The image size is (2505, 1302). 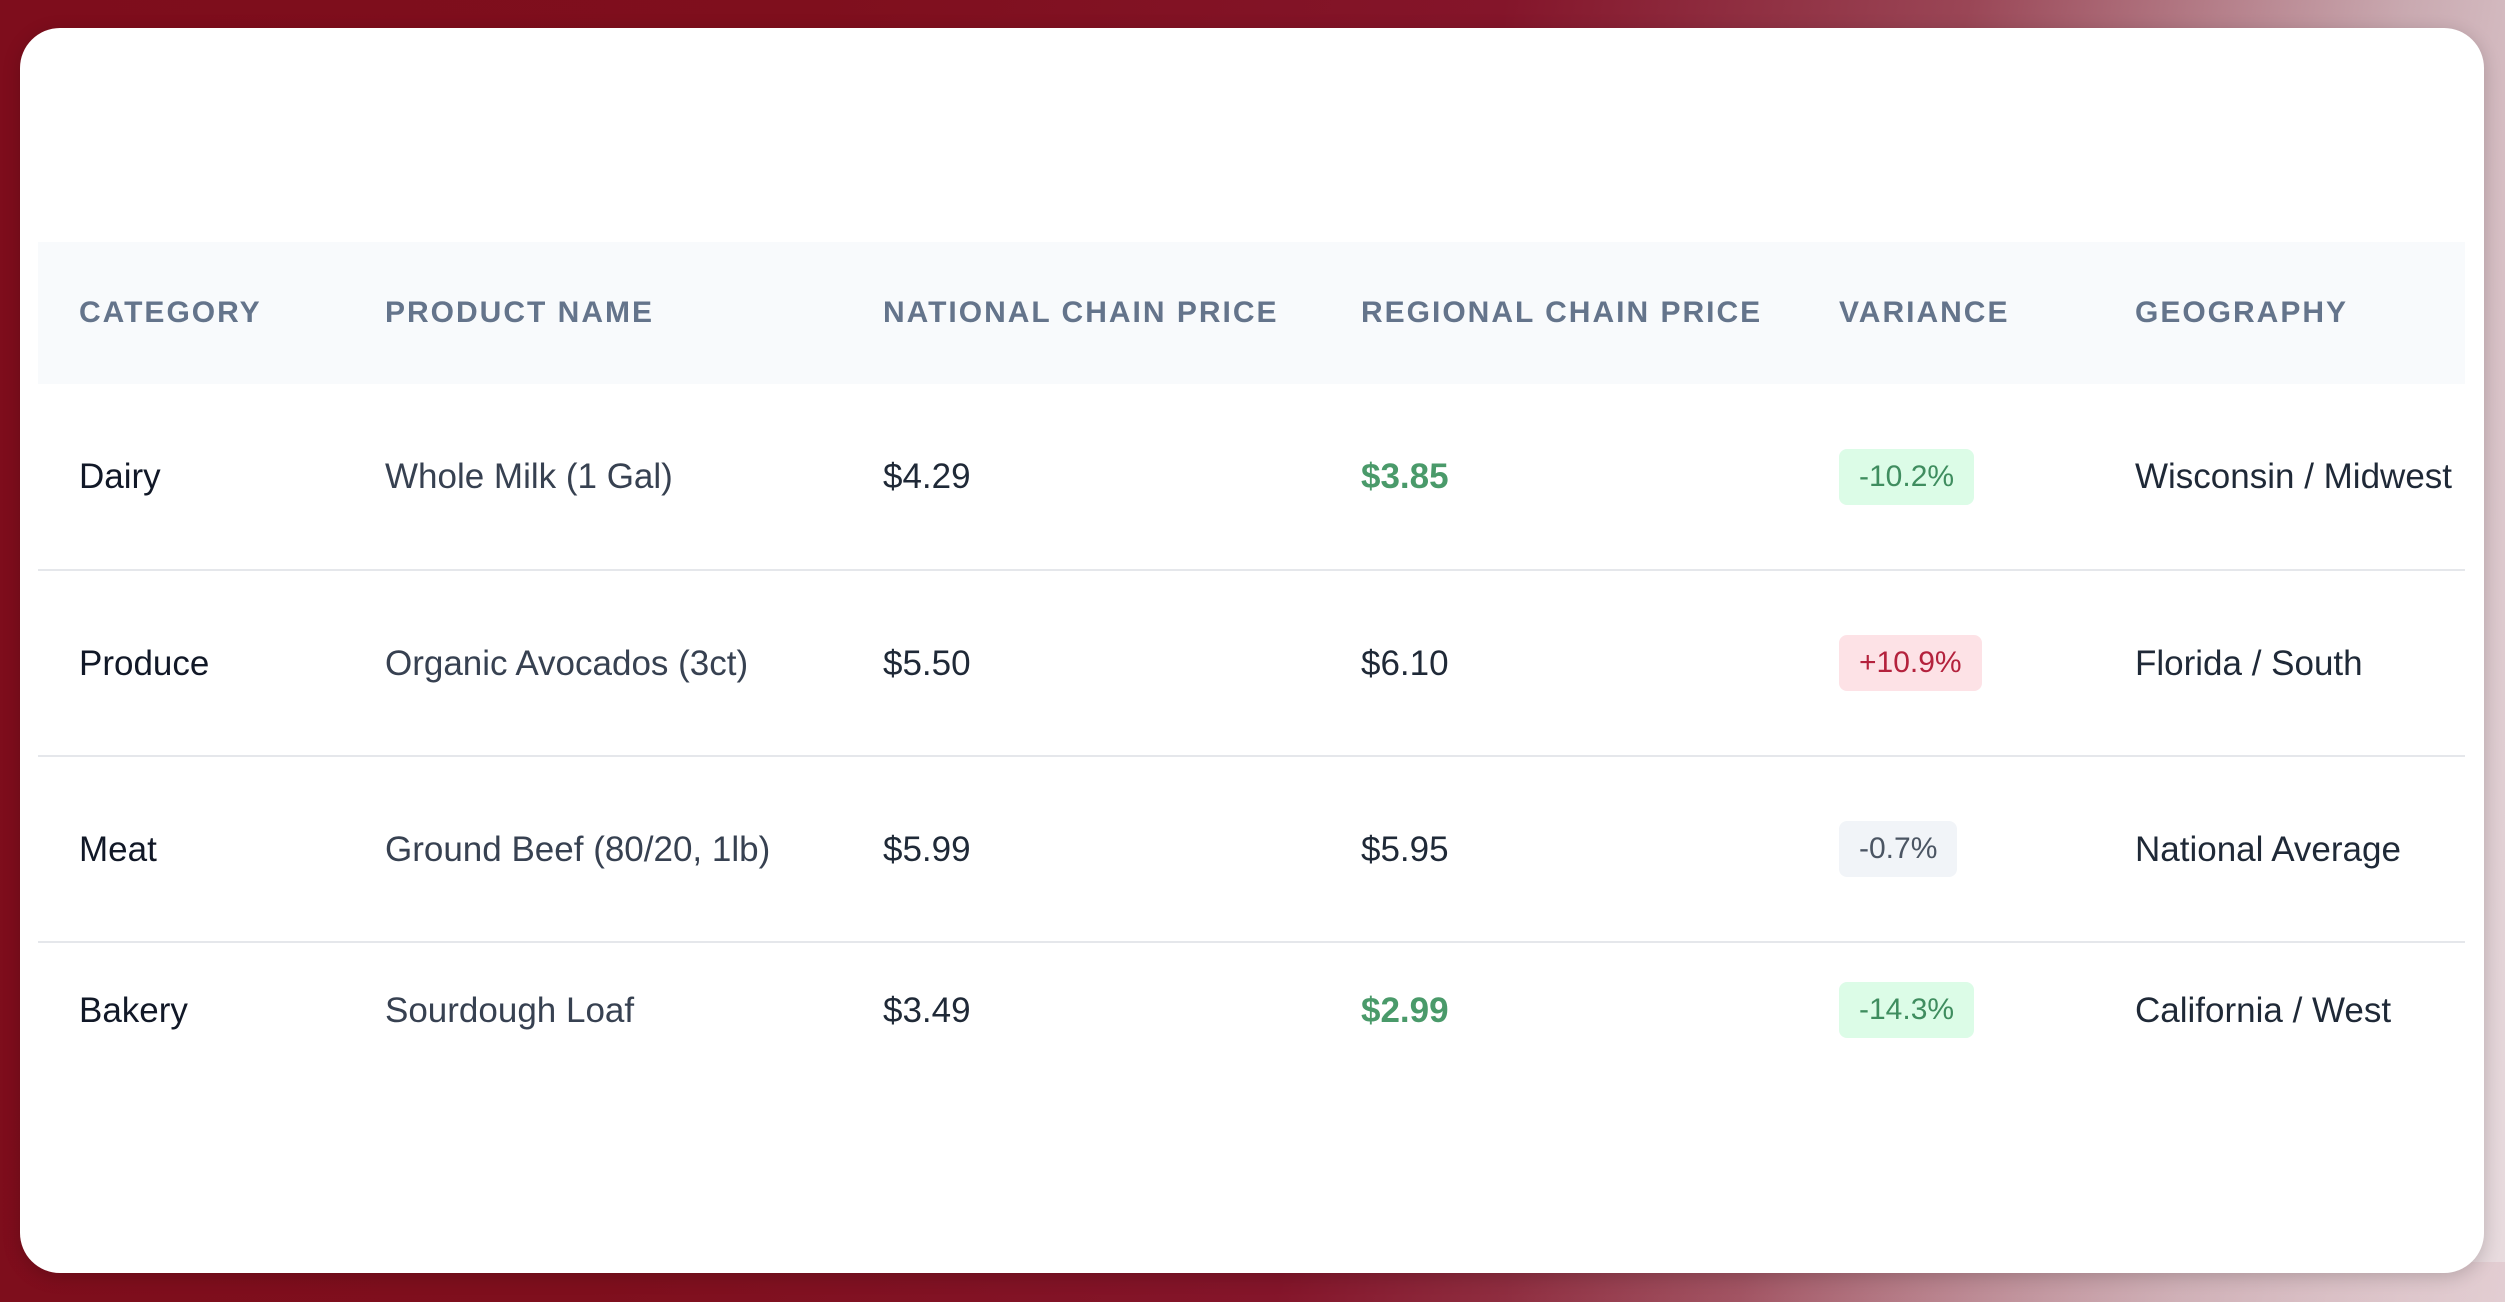 I want to click on category-cell: Bakery, so click(x=133, y=1010).